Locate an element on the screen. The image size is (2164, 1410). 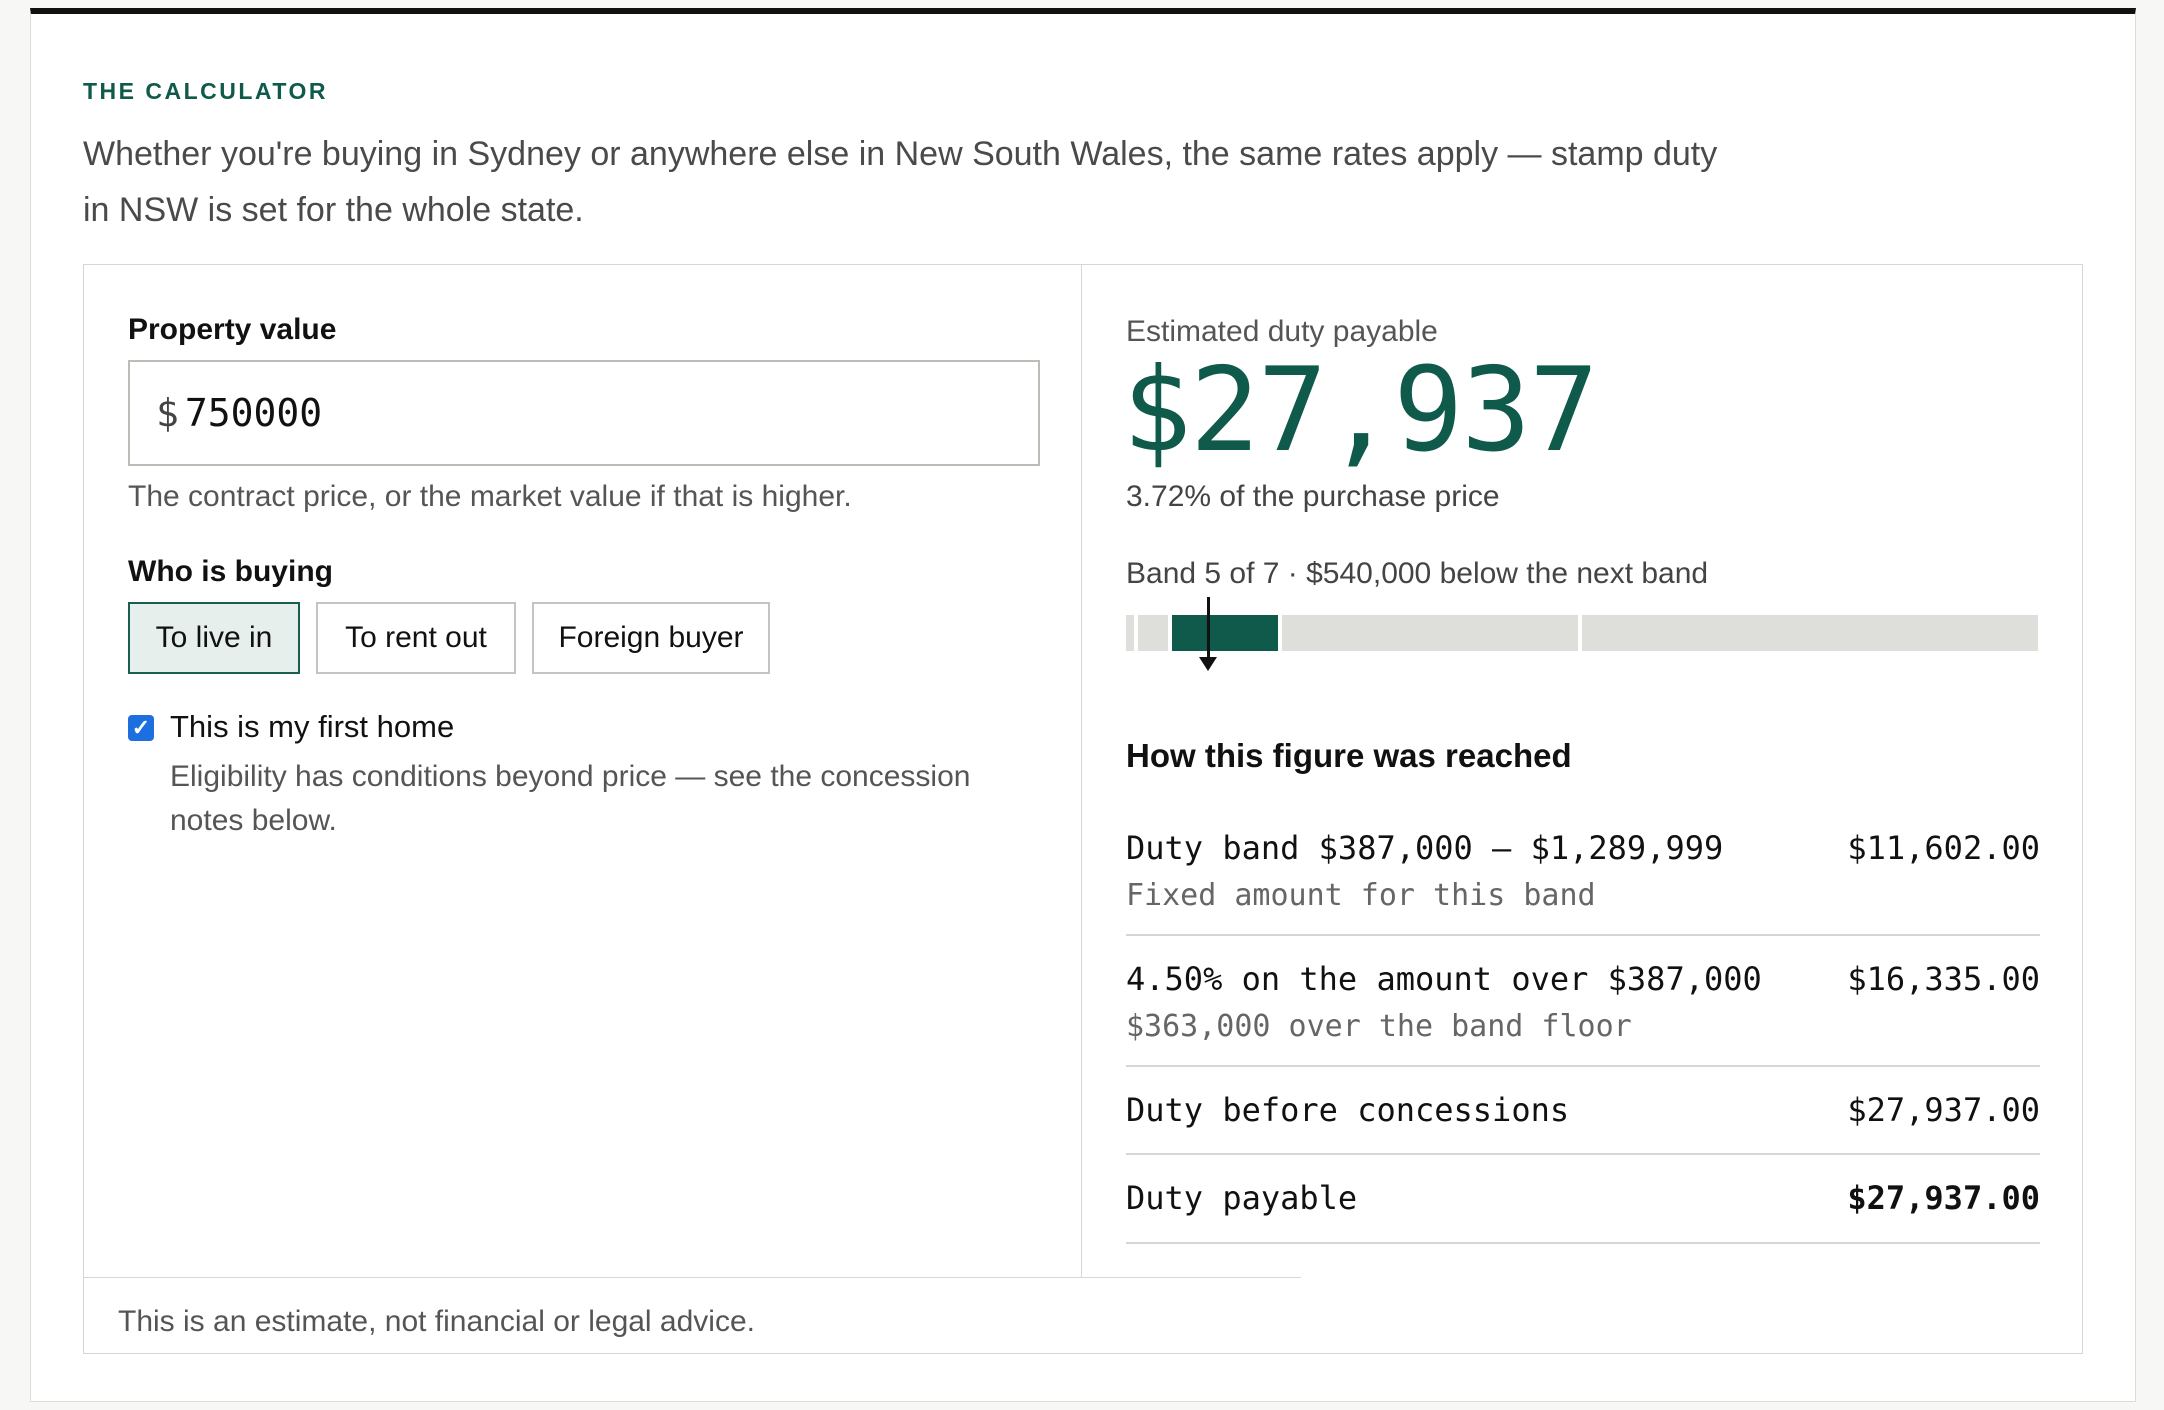
band-progress-bar is located at coordinates (1582, 633).